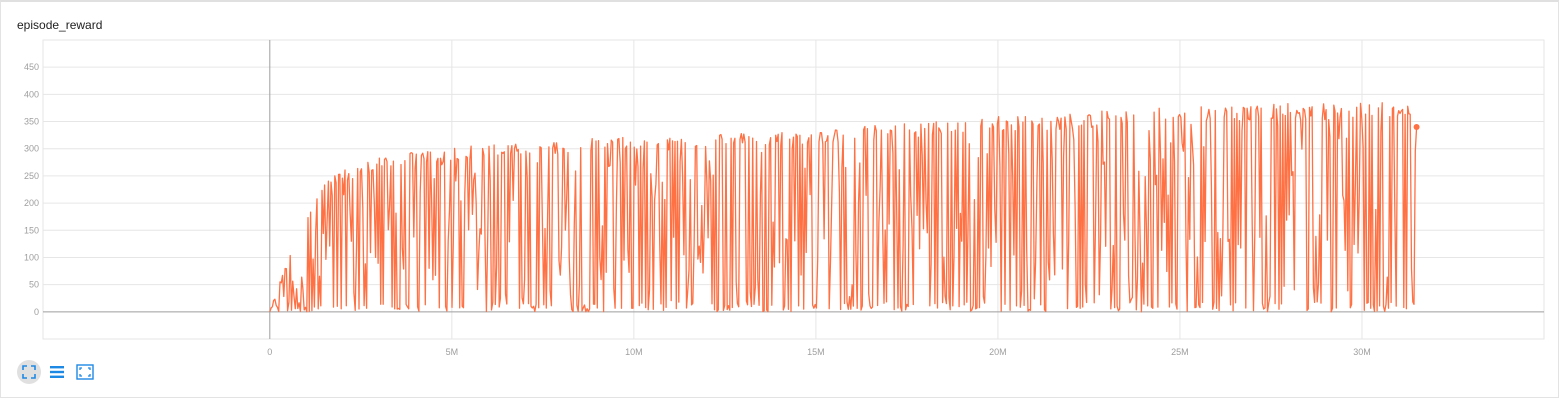 The width and height of the screenshot is (1561, 400). I want to click on y-tick-label: 300, so click(31, 149).